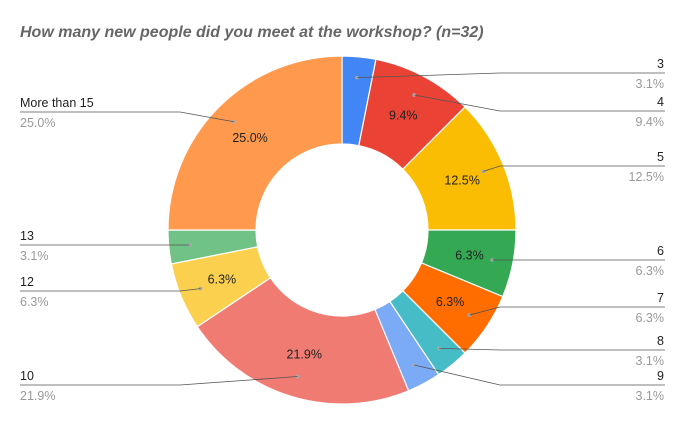  Describe the element at coordinates (27, 282) in the screenshot. I see `callout-label-12: 12` at that location.